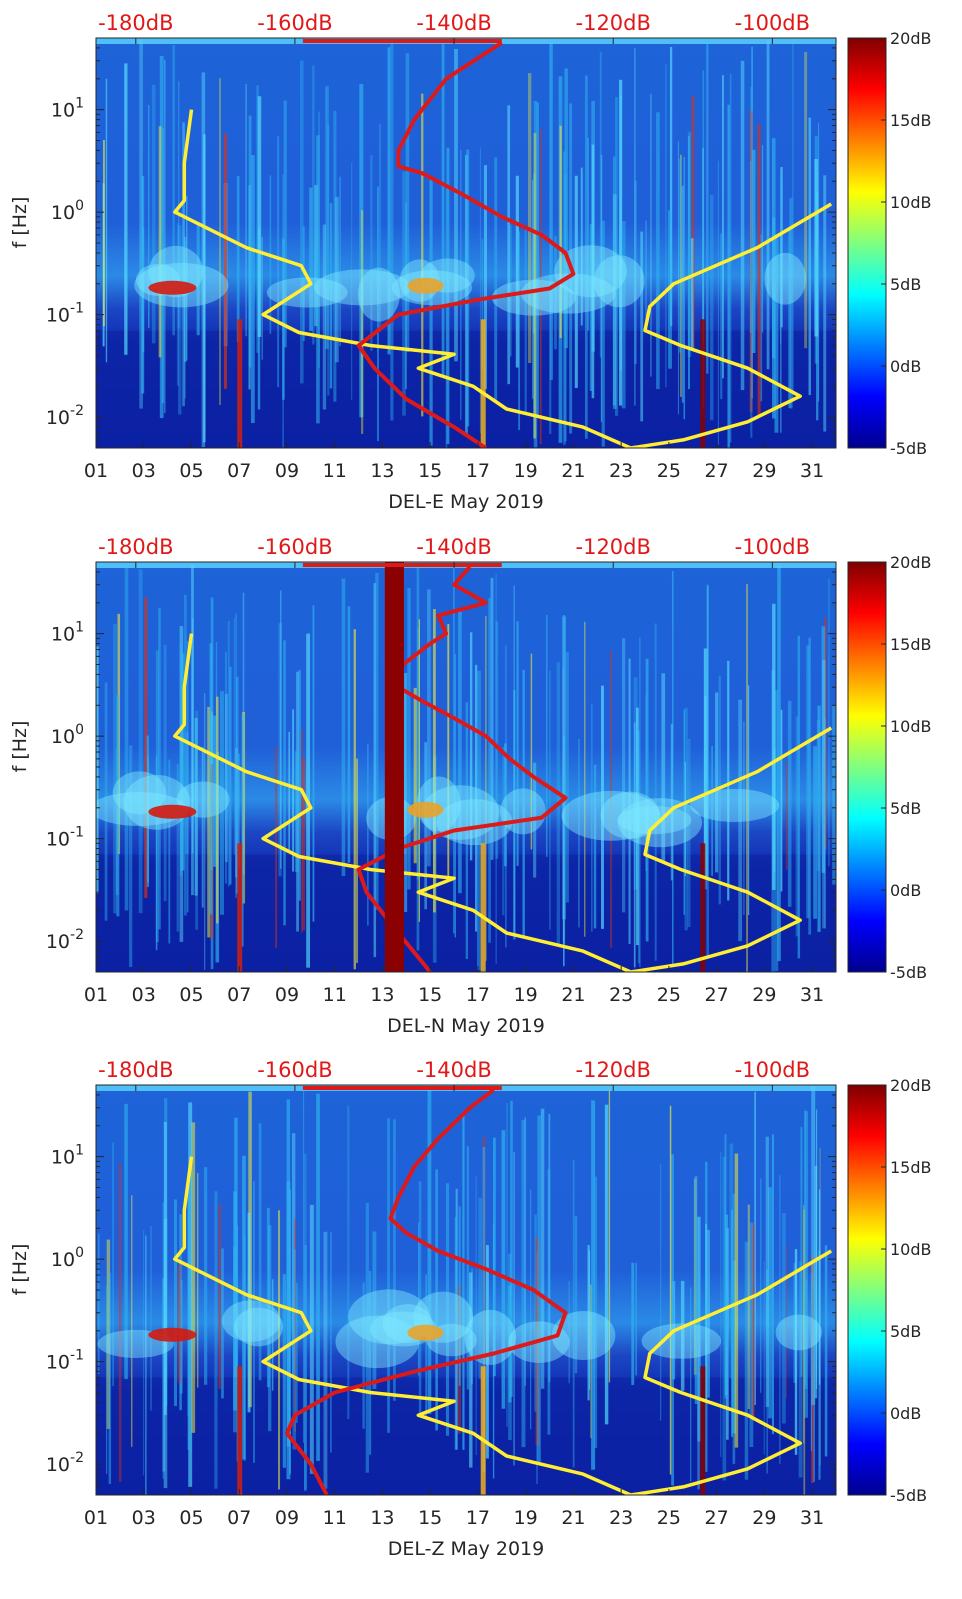 This screenshot has width=962, height=1599. What do you see at coordinates (908, 1495) in the screenshot?
I see `colorbar-tick-label: -5dB` at bounding box center [908, 1495].